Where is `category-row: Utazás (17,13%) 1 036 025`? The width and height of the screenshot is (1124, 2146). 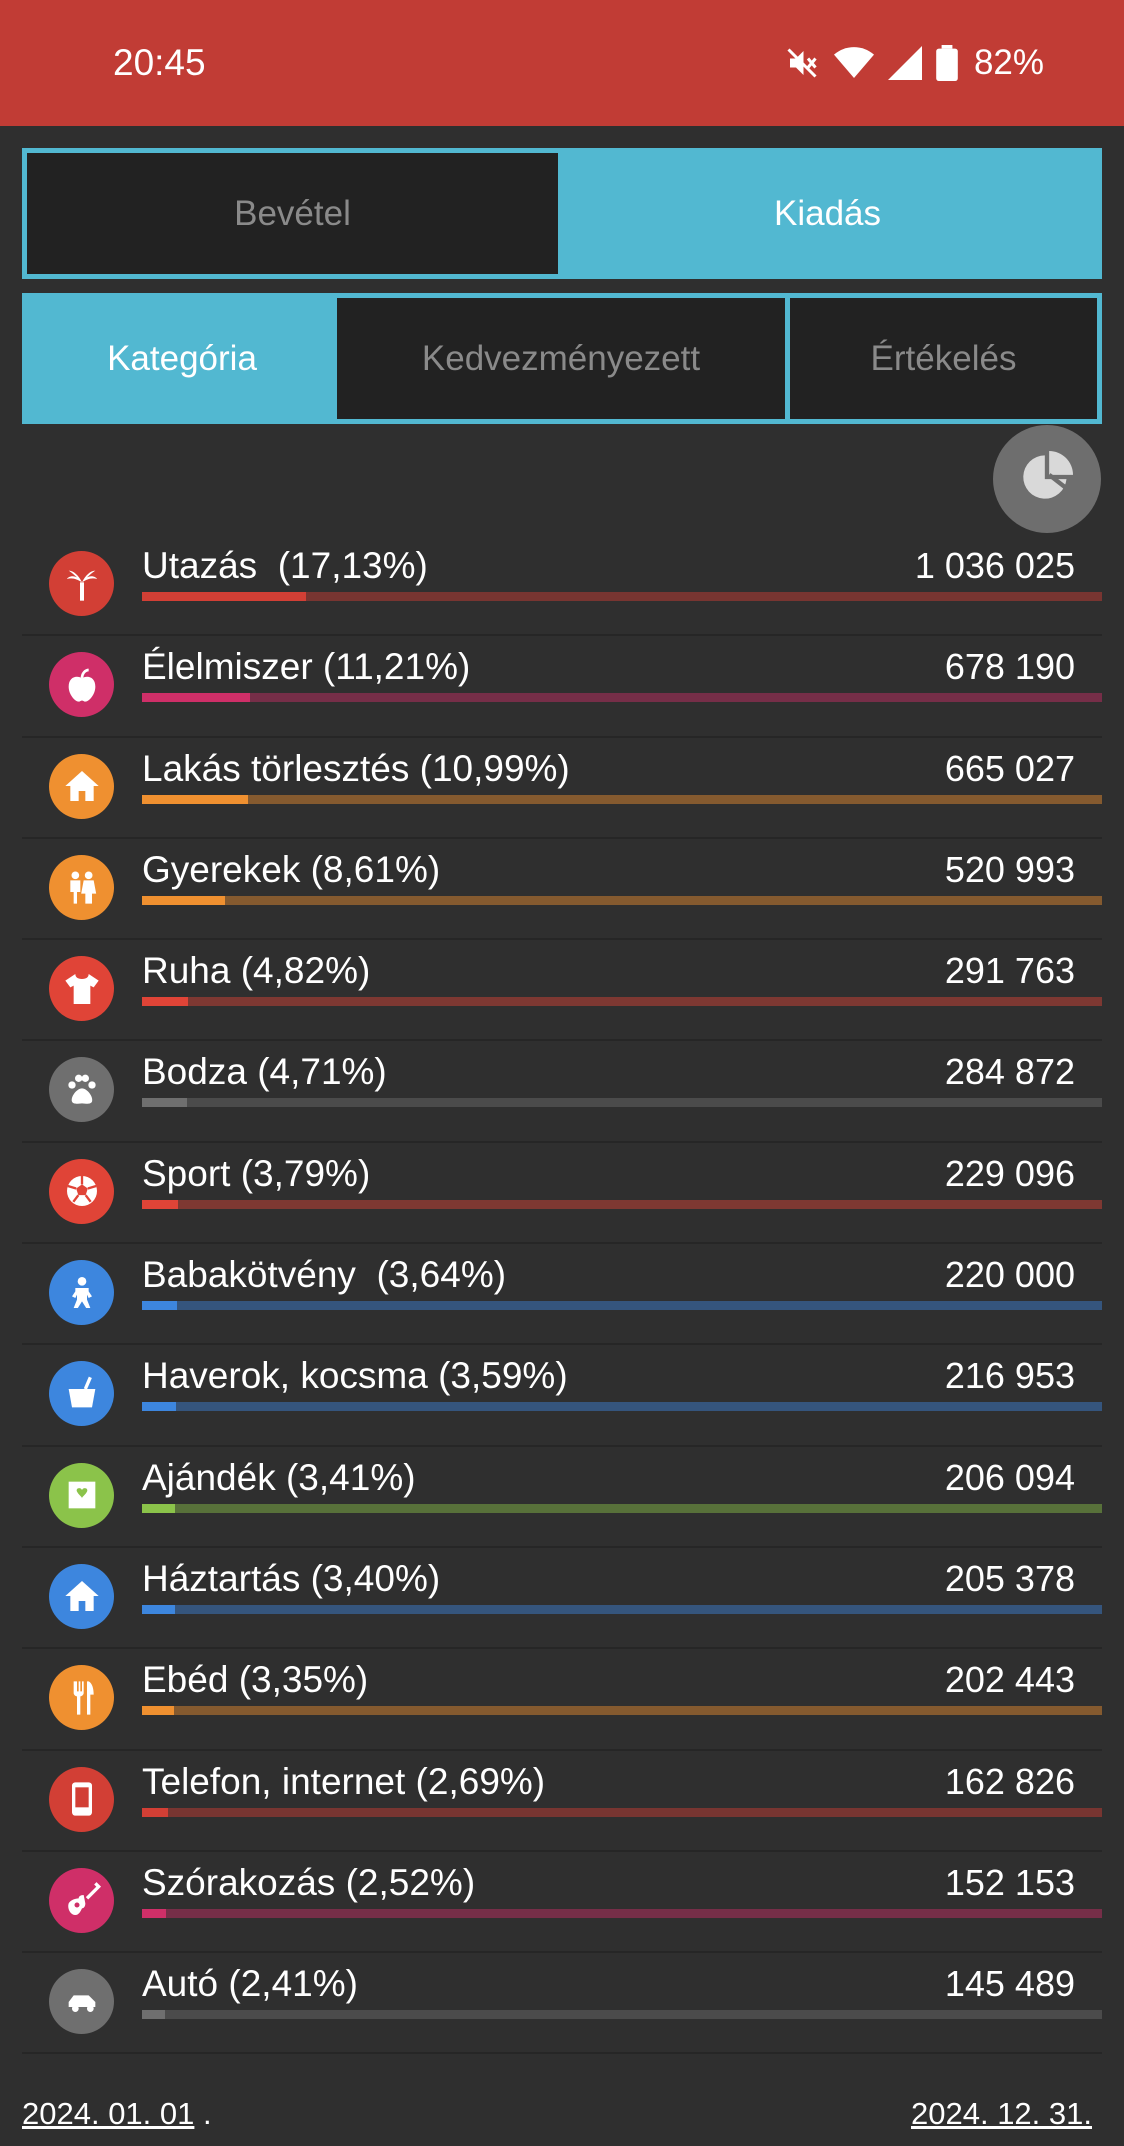 category-row: Utazás (17,13%) 1 036 025 is located at coordinates (562, 586).